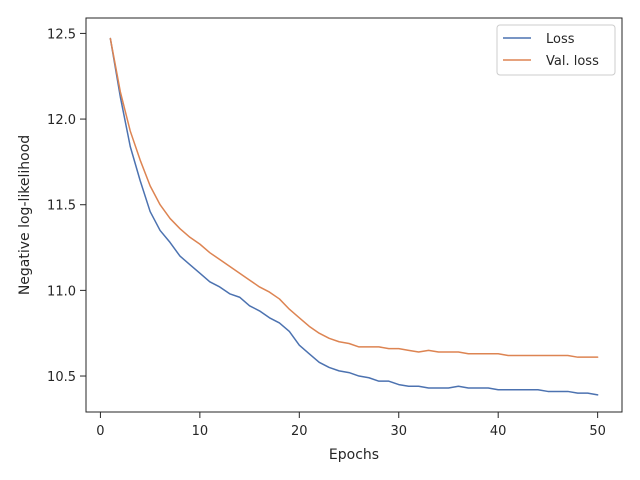 This screenshot has width=640, height=480. What do you see at coordinates (398, 431) in the screenshot?
I see `x-tick-label: 30` at bounding box center [398, 431].